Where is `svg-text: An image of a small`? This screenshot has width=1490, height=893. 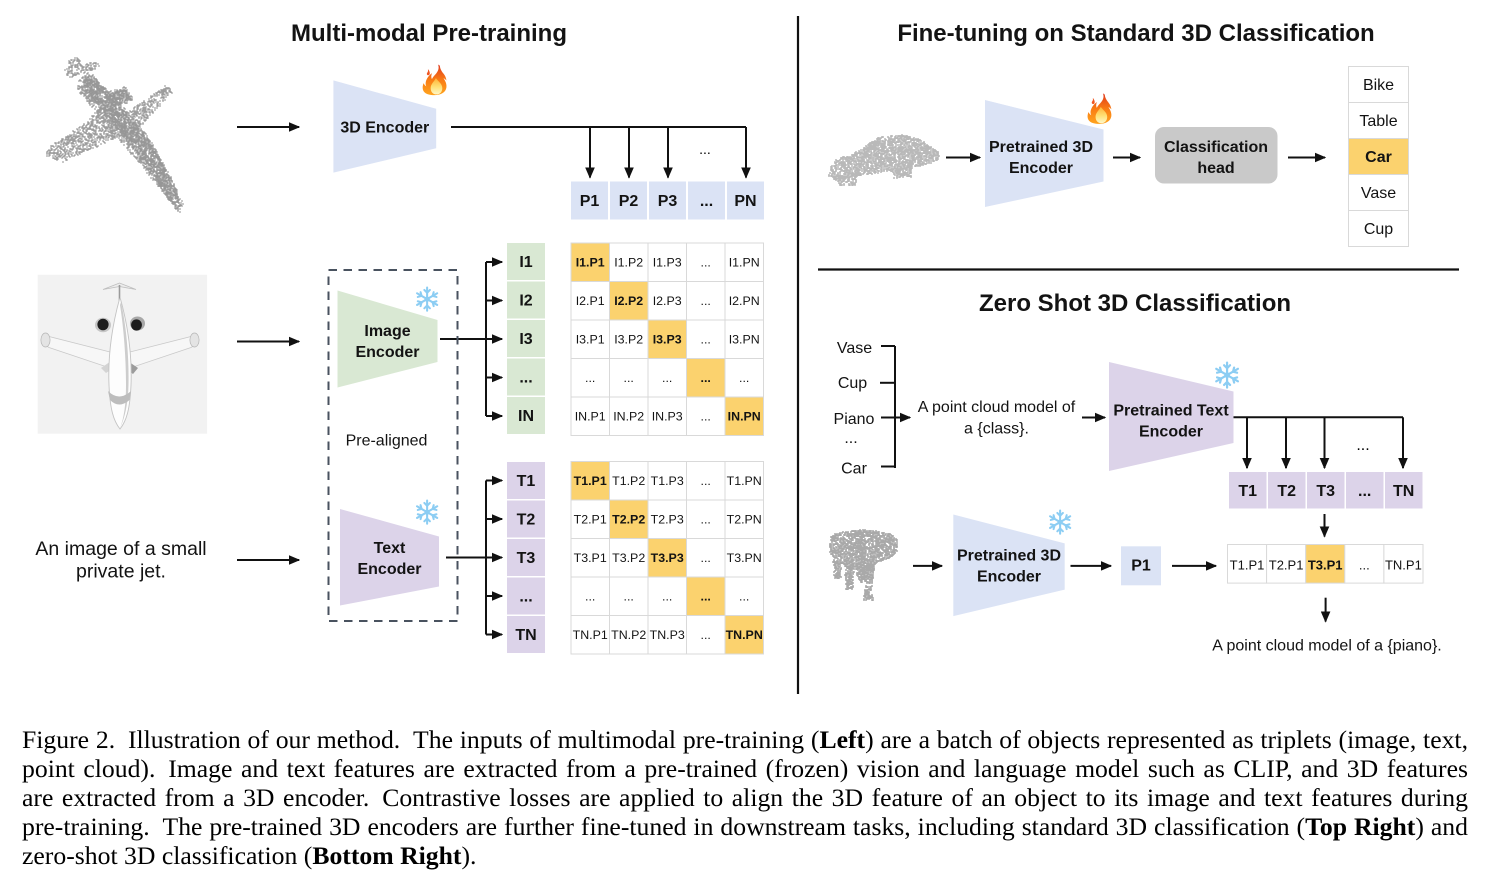
svg-text: An image of a small is located at coordinates (120, 549).